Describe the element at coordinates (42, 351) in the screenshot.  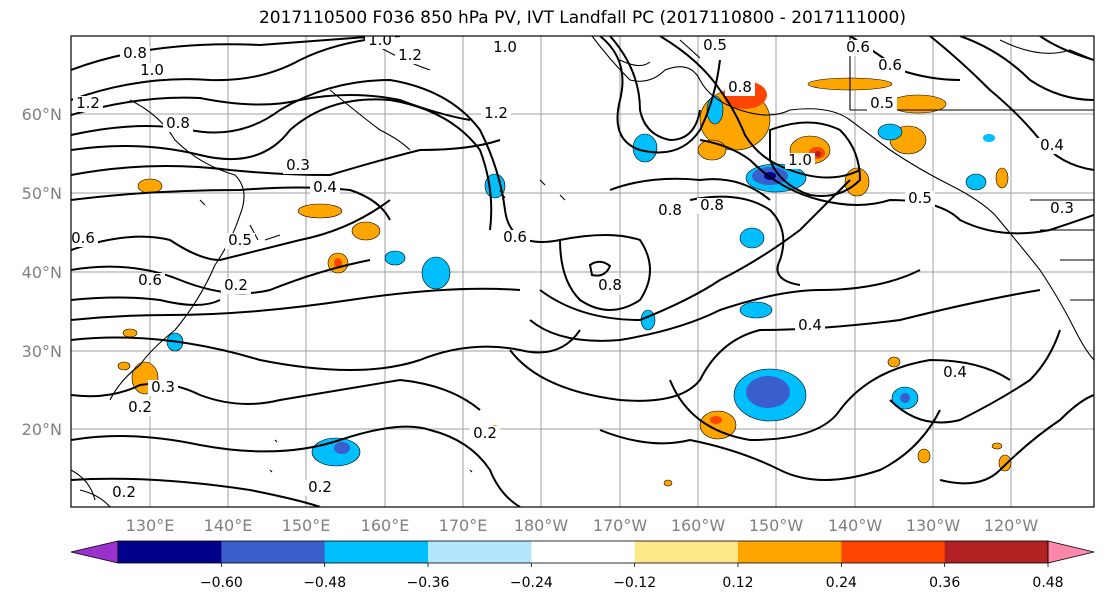
I see `lat-tick-label: 30°N` at that location.